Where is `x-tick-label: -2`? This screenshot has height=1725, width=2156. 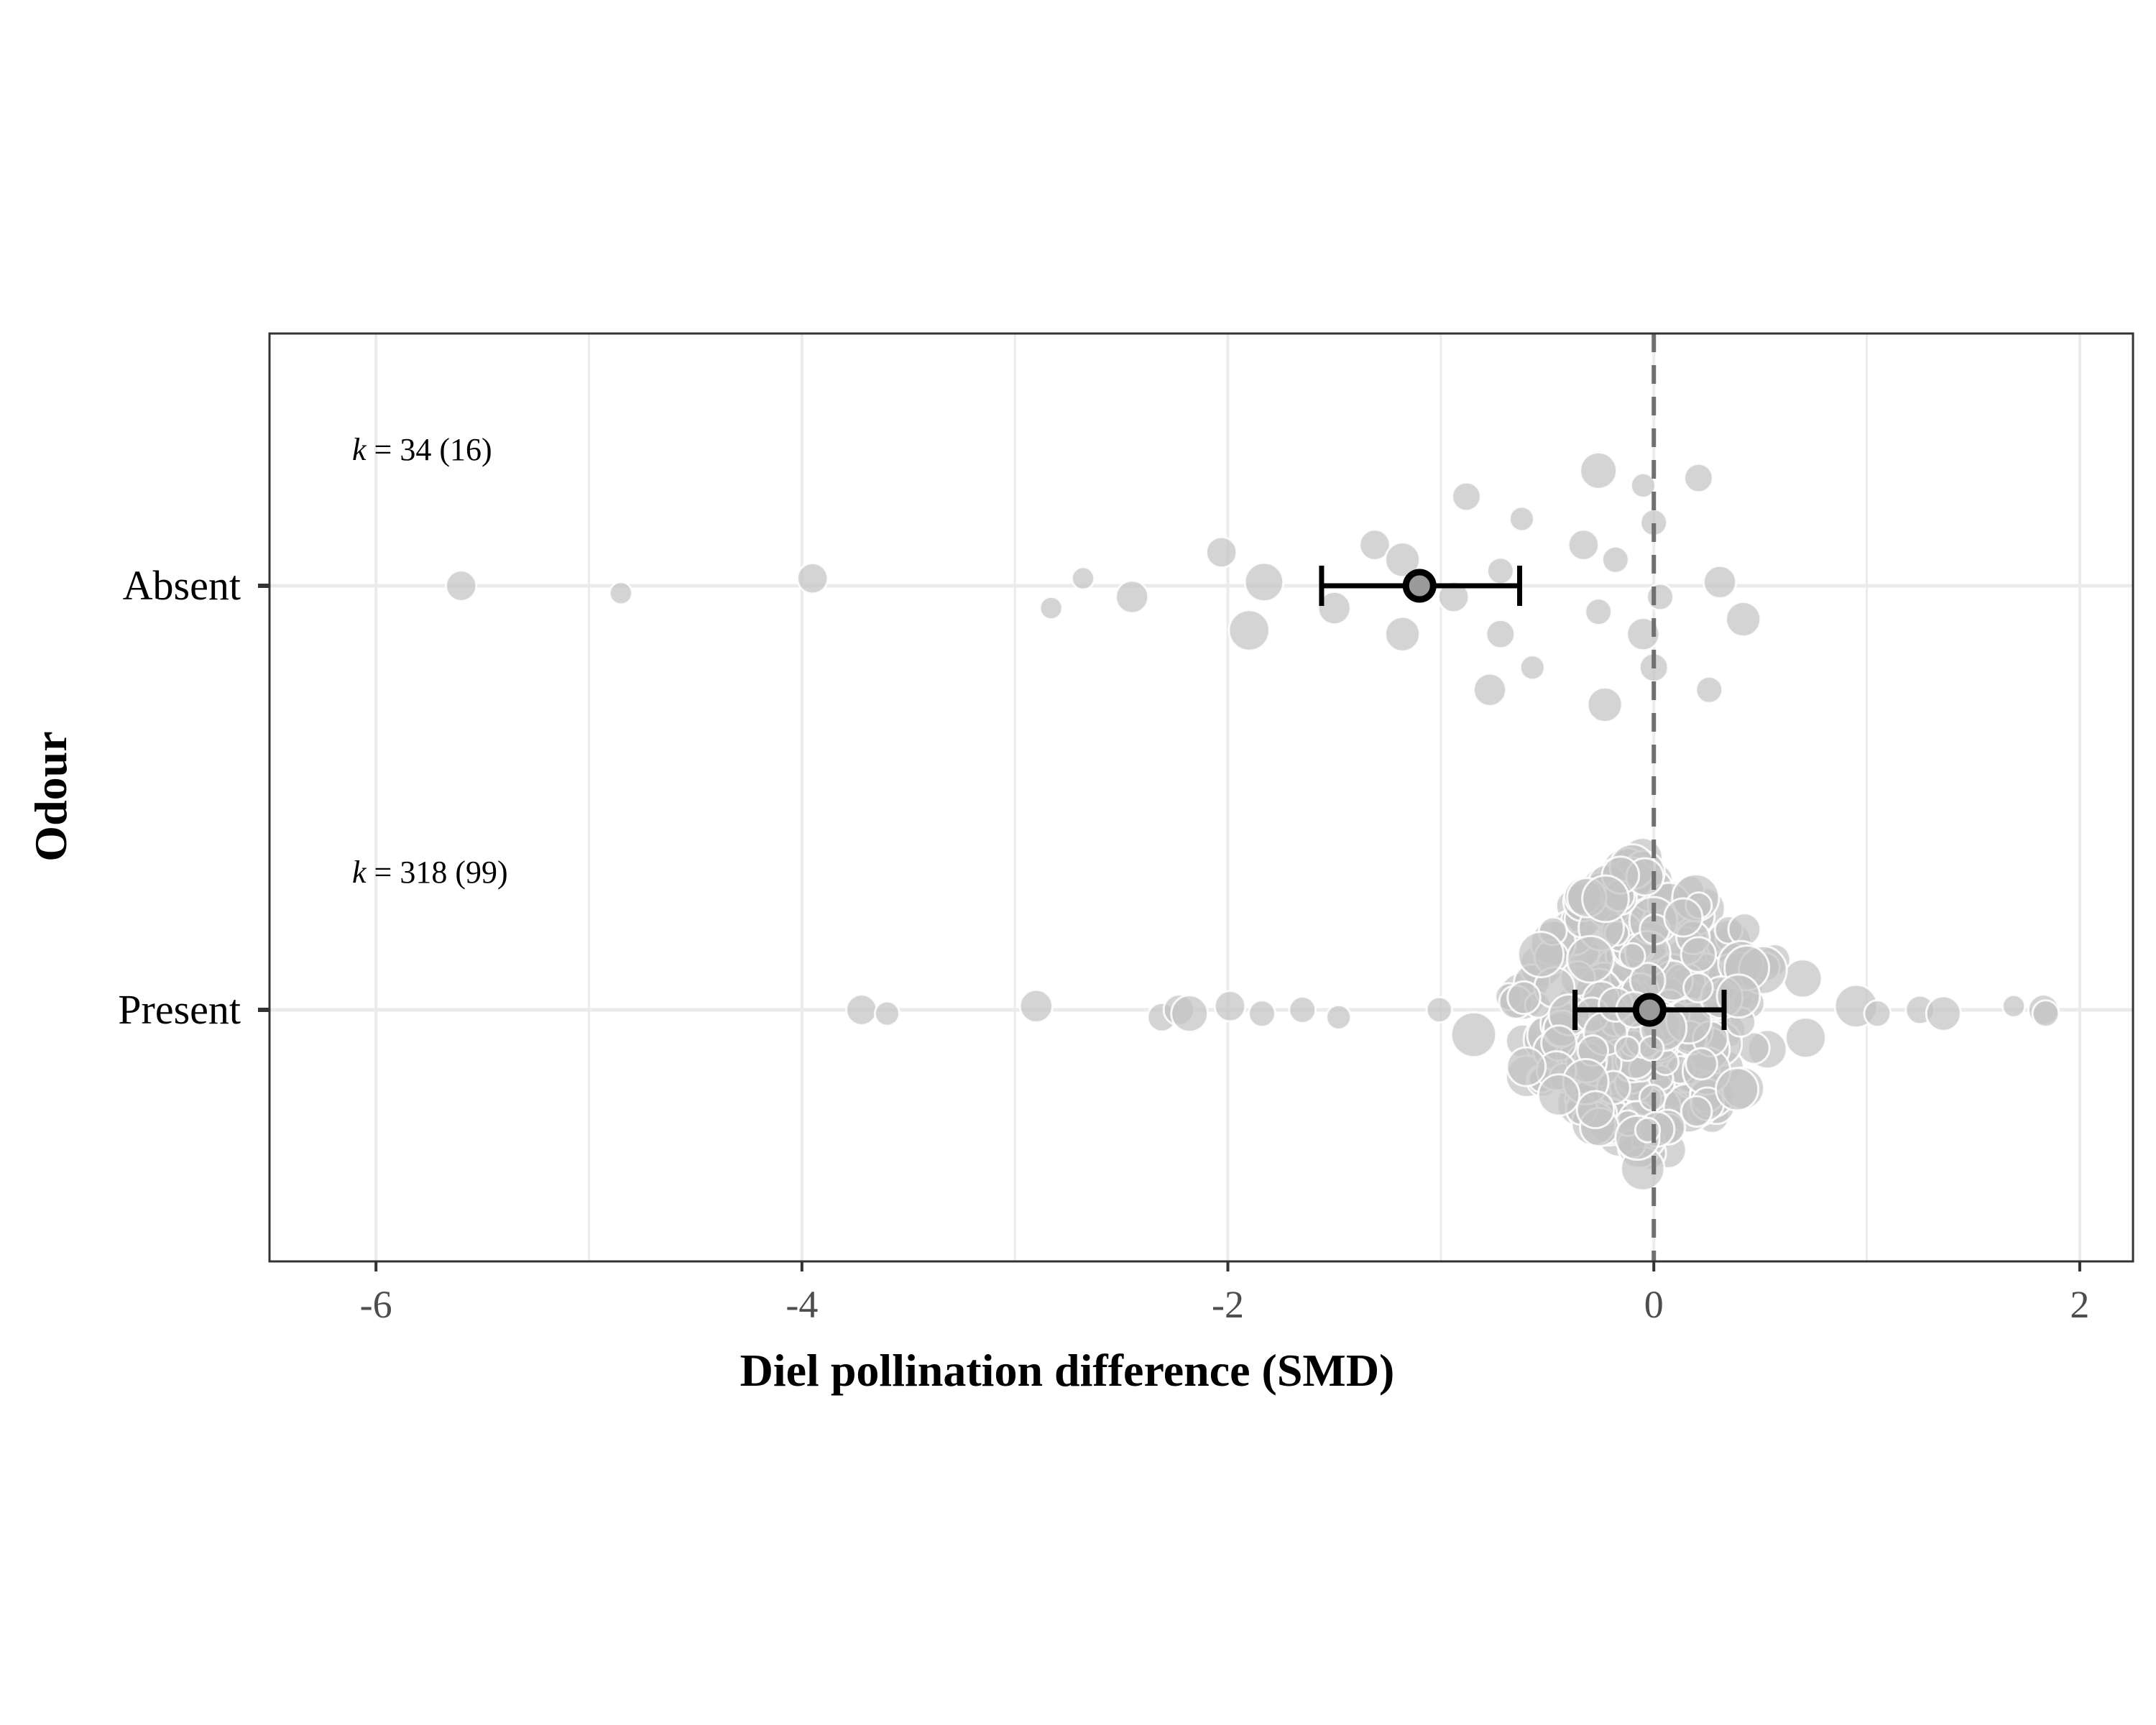
x-tick-label: -2 is located at coordinates (1228, 1304).